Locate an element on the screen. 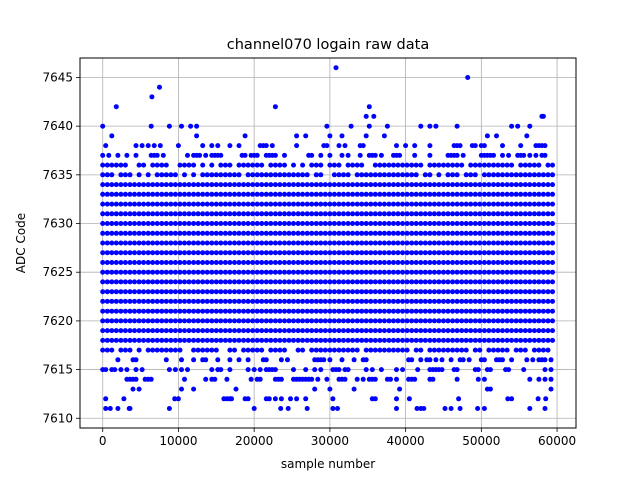 Image resolution: width=640 pixels, height=480 pixels. y-tick-label: 7630 is located at coordinates (57, 224).